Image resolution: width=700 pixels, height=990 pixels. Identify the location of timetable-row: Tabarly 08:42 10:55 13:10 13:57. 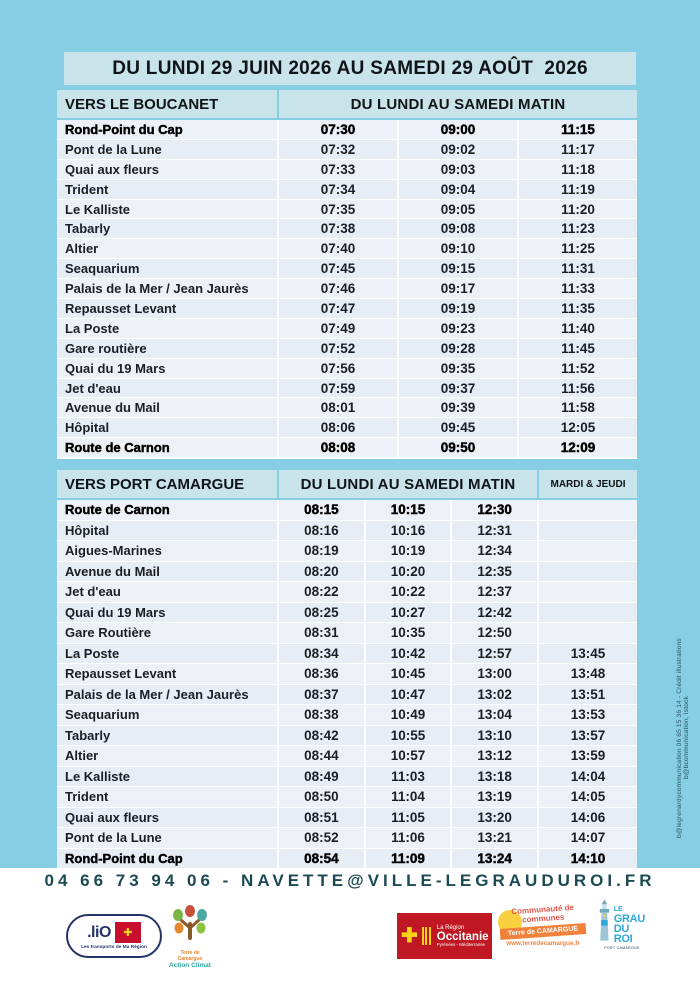
(347, 735).